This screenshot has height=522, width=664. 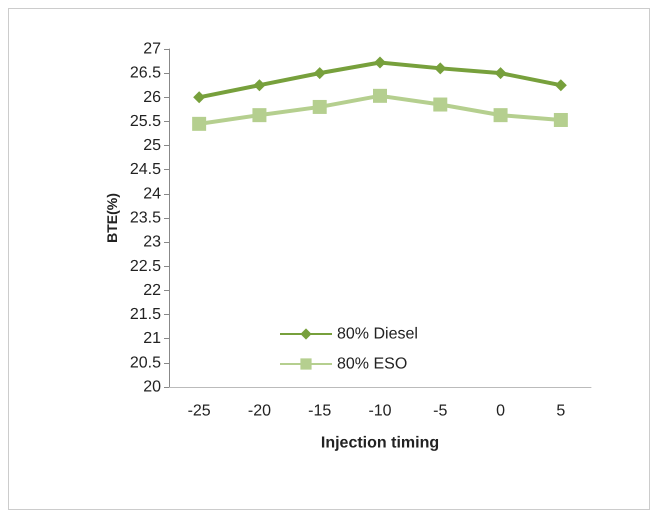 What do you see at coordinates (152, 49) in the screenshot?
I see `y-tick-label: 27` at bounding box center [152, 49].